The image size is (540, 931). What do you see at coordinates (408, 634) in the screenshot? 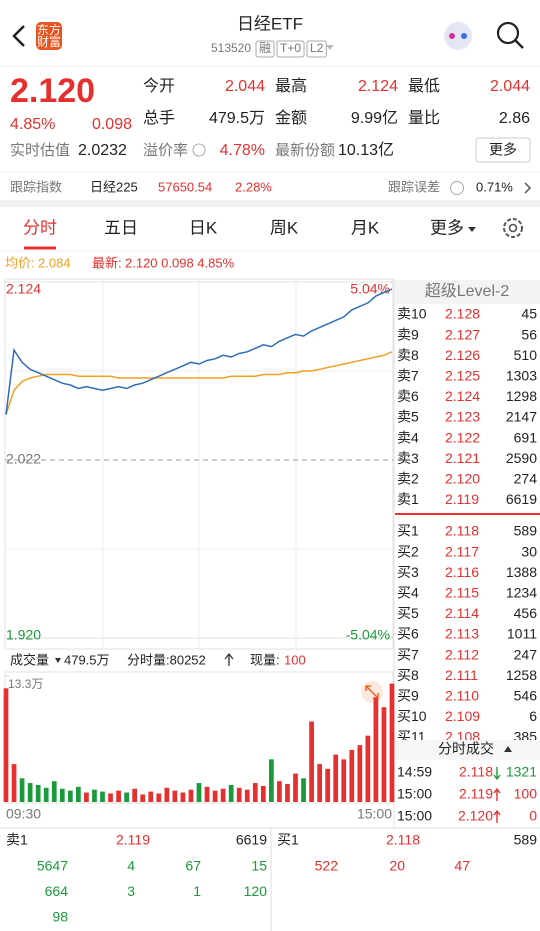
I see `book-label: 买6` at bounding box center [408, 634].